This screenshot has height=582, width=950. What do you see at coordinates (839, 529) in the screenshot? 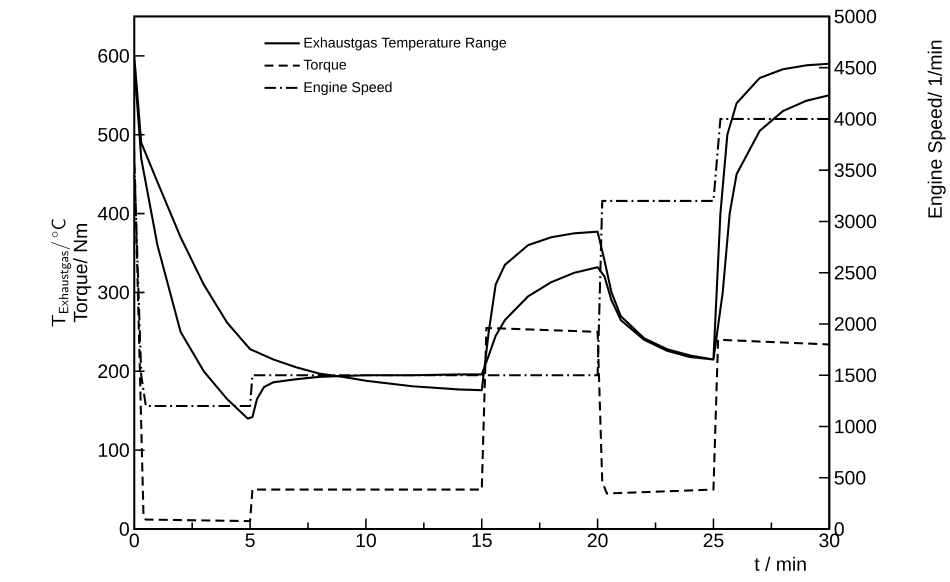
I see `y2-tick-label: 0` at bounding box center [839, 529].